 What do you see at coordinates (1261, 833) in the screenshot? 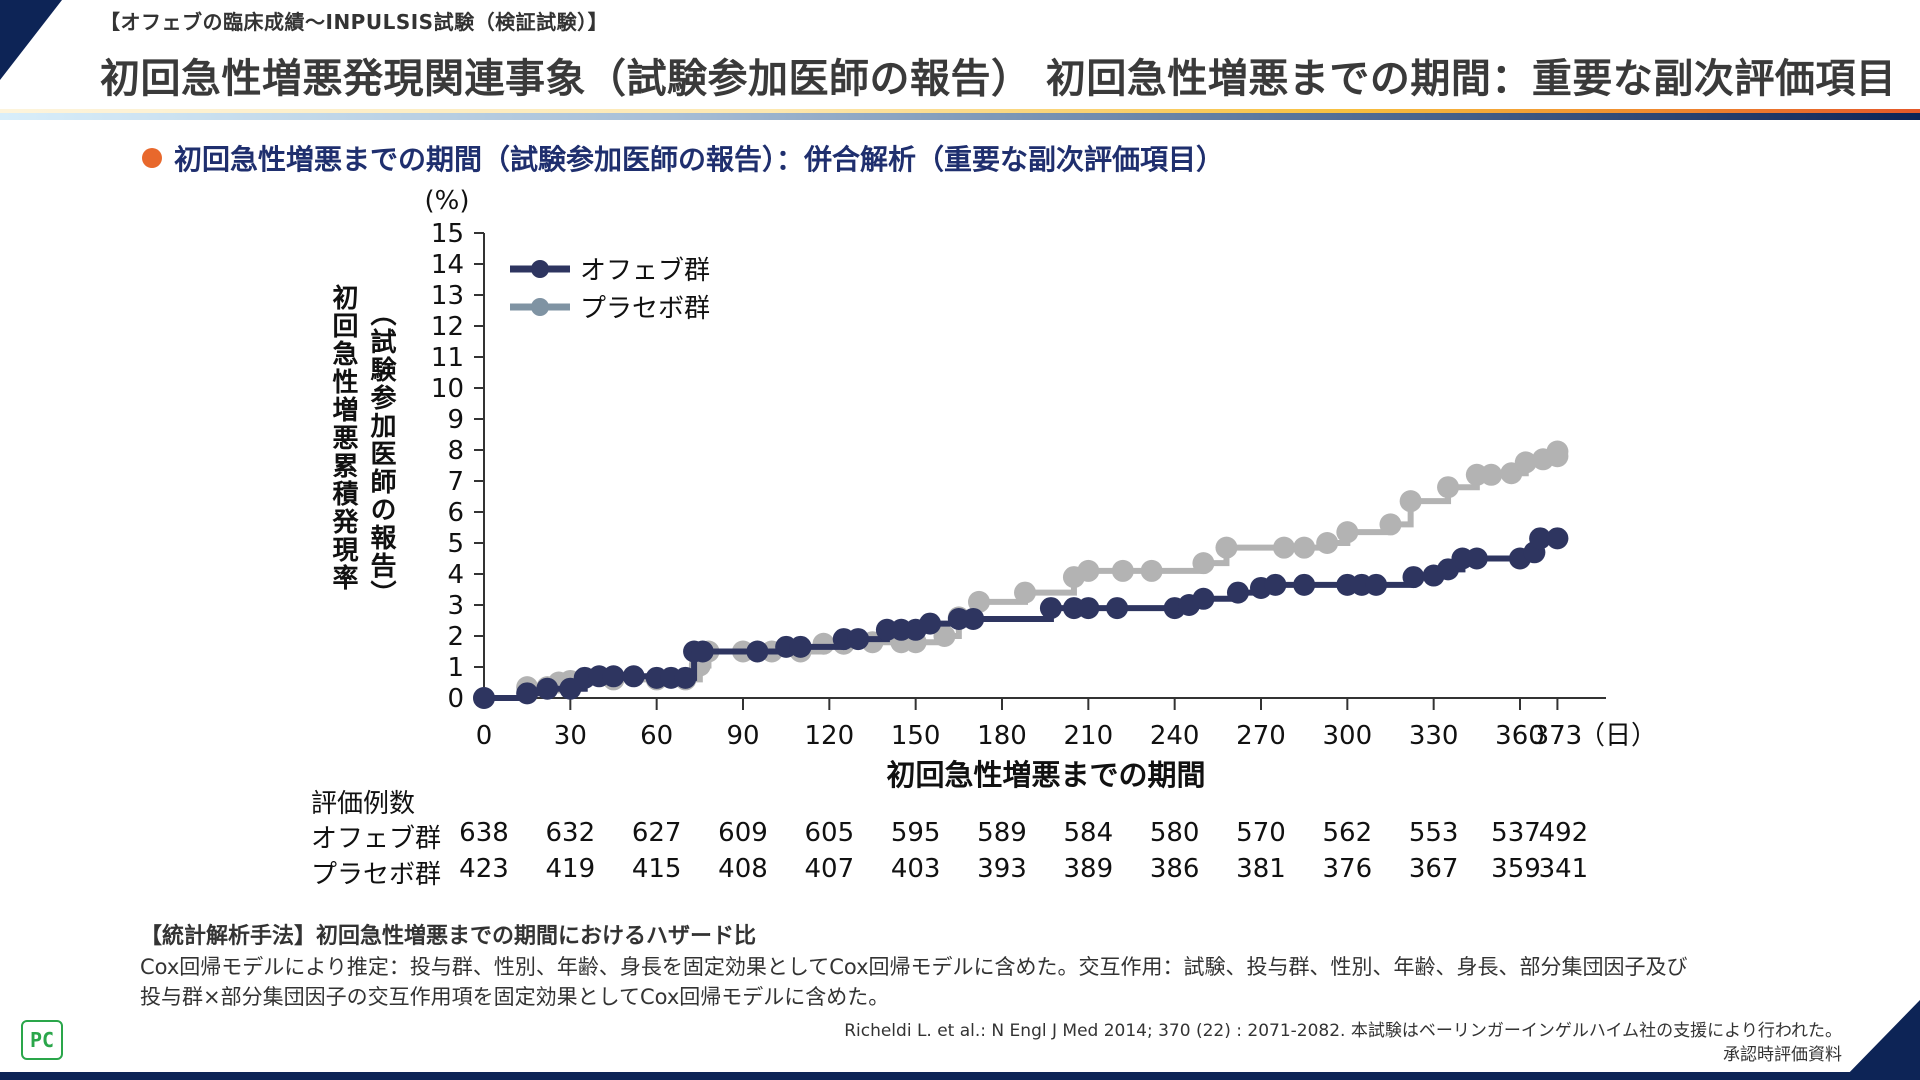
I see `risk-cell: 570` at bounding box center [1261, 833].